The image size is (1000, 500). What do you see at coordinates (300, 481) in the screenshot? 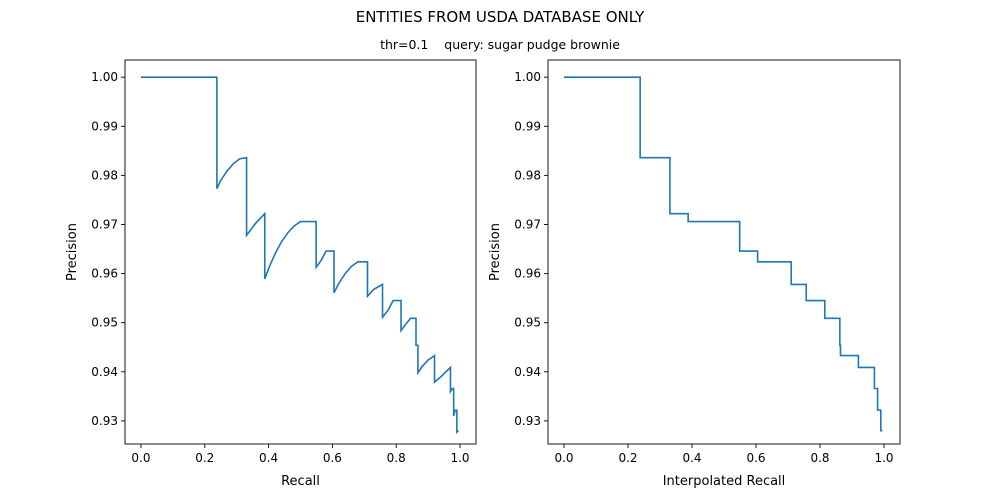
I see `x-axis-label: Recall` at bounding box center [300, 481].